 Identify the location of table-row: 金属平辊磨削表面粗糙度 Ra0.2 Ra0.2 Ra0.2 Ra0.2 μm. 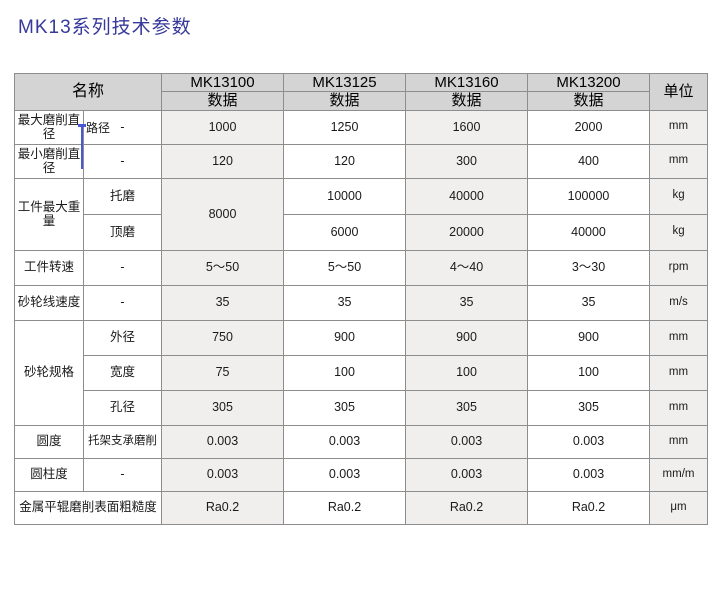
(361, 507).